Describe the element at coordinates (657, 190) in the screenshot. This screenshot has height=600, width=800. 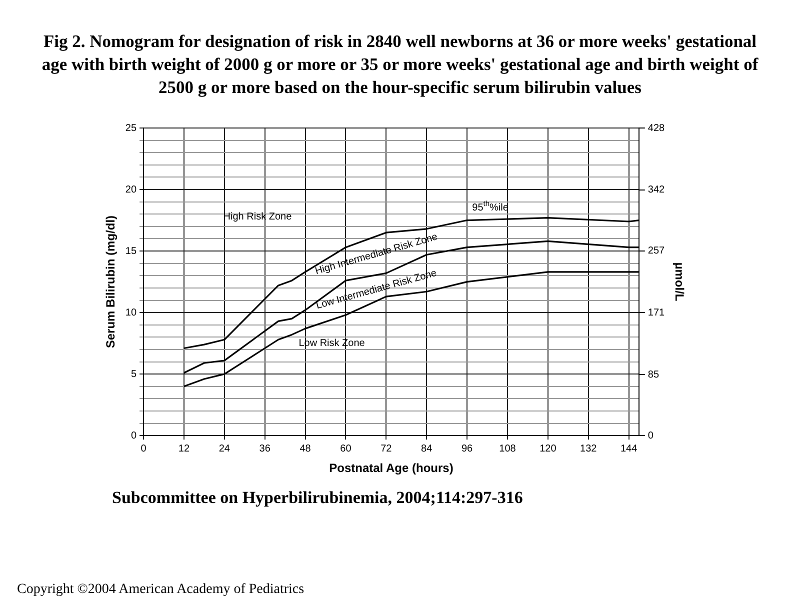
I see `y2-tick-label: 342` at that location.